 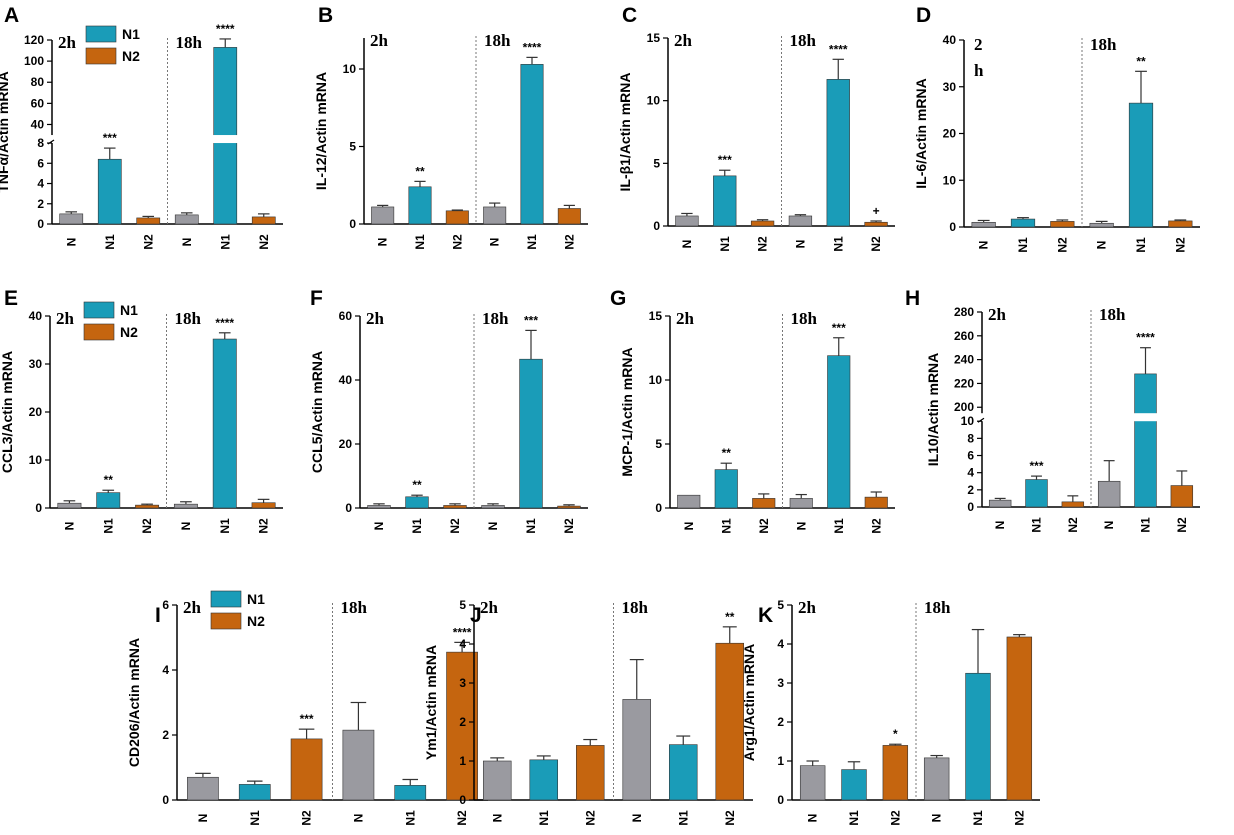 I want to click on y-tick-label: 10, so click(x=36, y=460).